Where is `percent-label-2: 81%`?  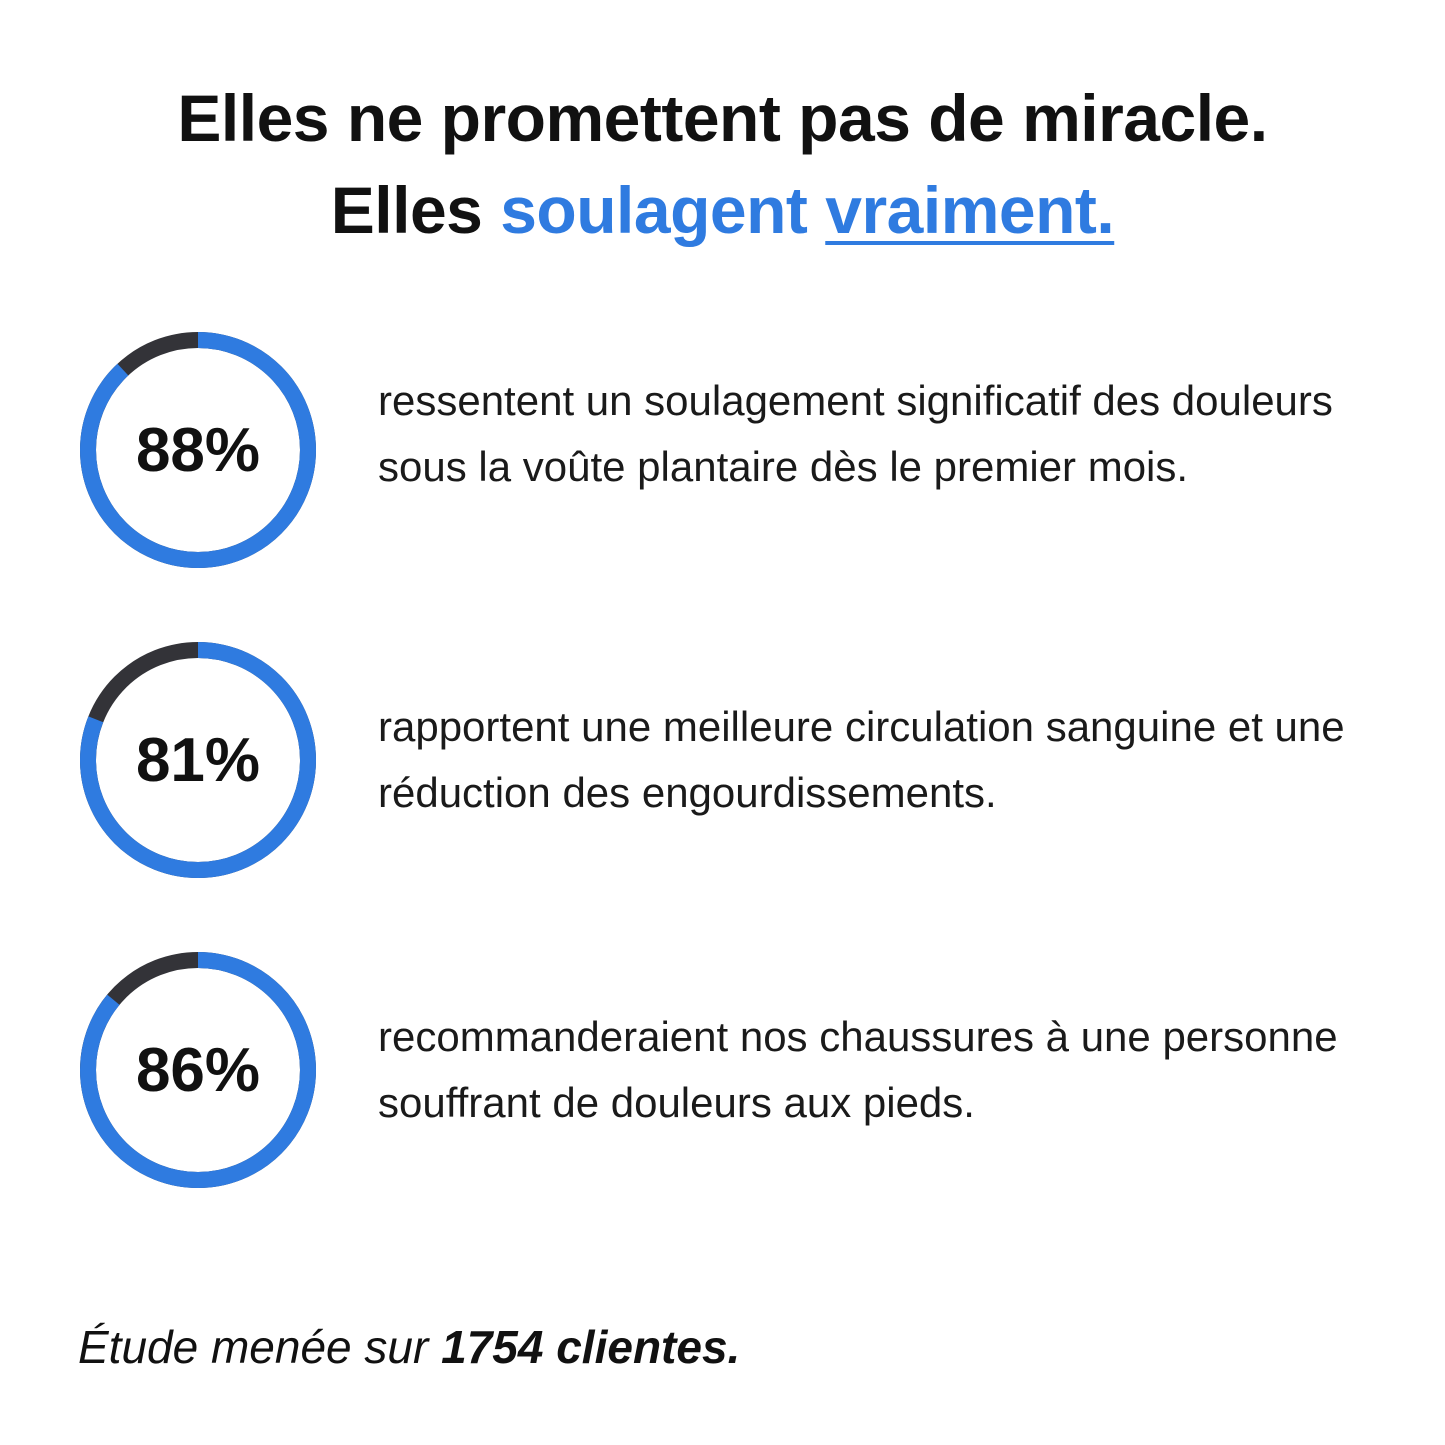 percent-label-2: 81% is located at coordinates (198, 760).